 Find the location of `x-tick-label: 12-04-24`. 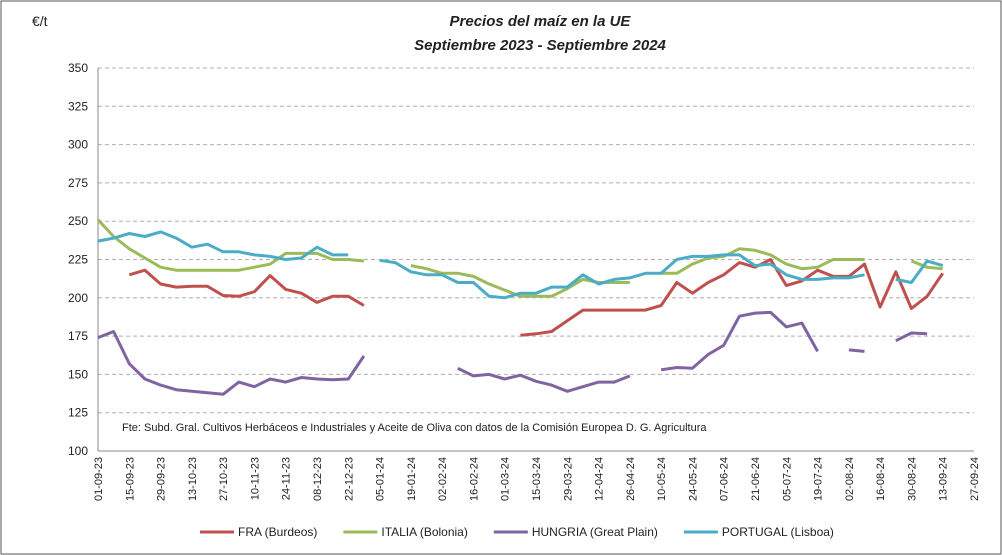

x-tick-label: 12-04-24 is located at coordinates (600, 479).